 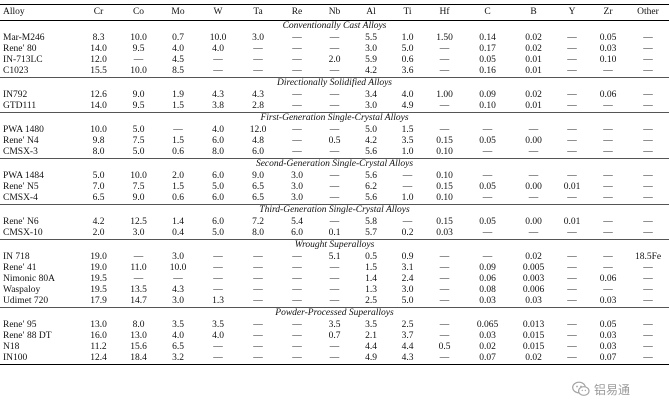 I want to click on composition-cell: 18.5Fe, so click(x=648, y=256).